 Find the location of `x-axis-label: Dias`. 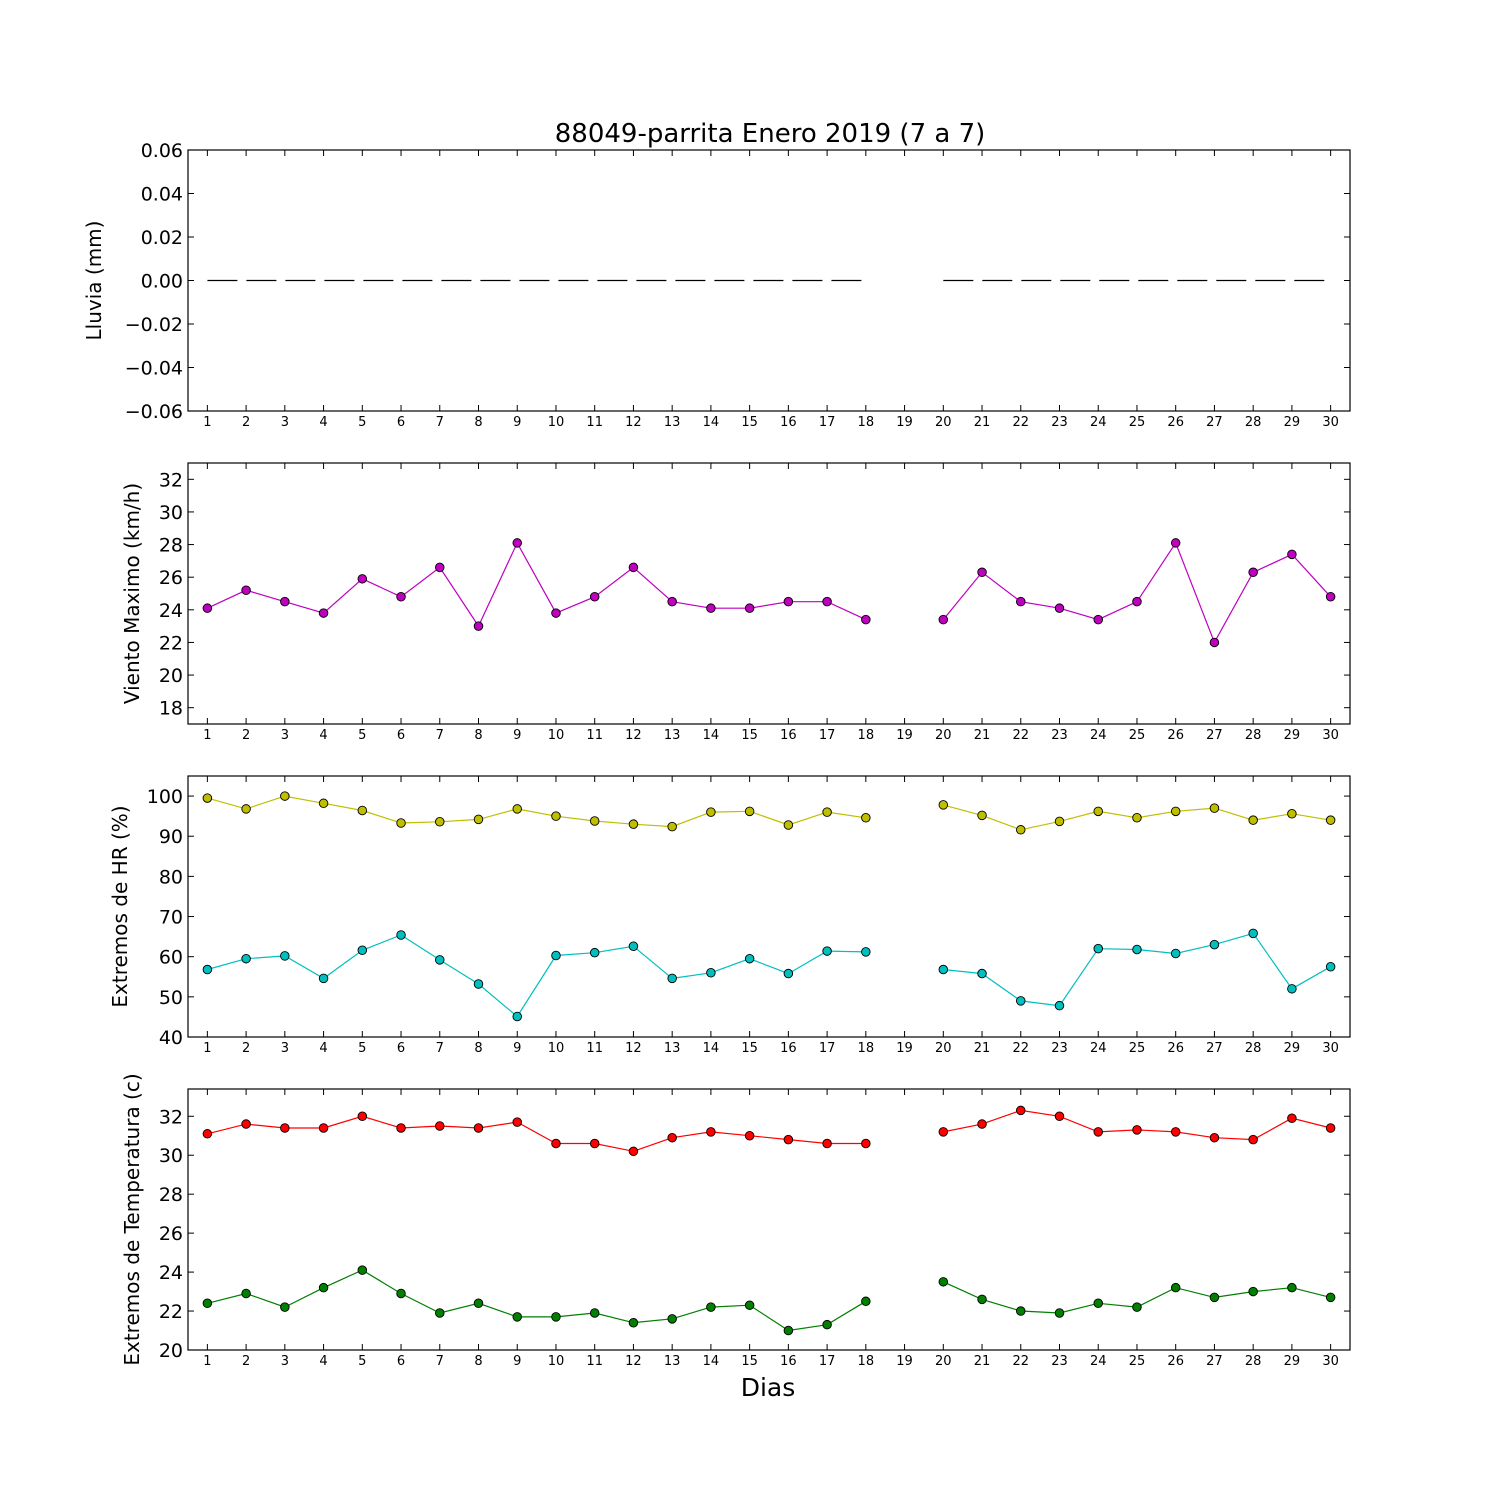

x-axis-label: Dias is located at coordinates (768, 1387).